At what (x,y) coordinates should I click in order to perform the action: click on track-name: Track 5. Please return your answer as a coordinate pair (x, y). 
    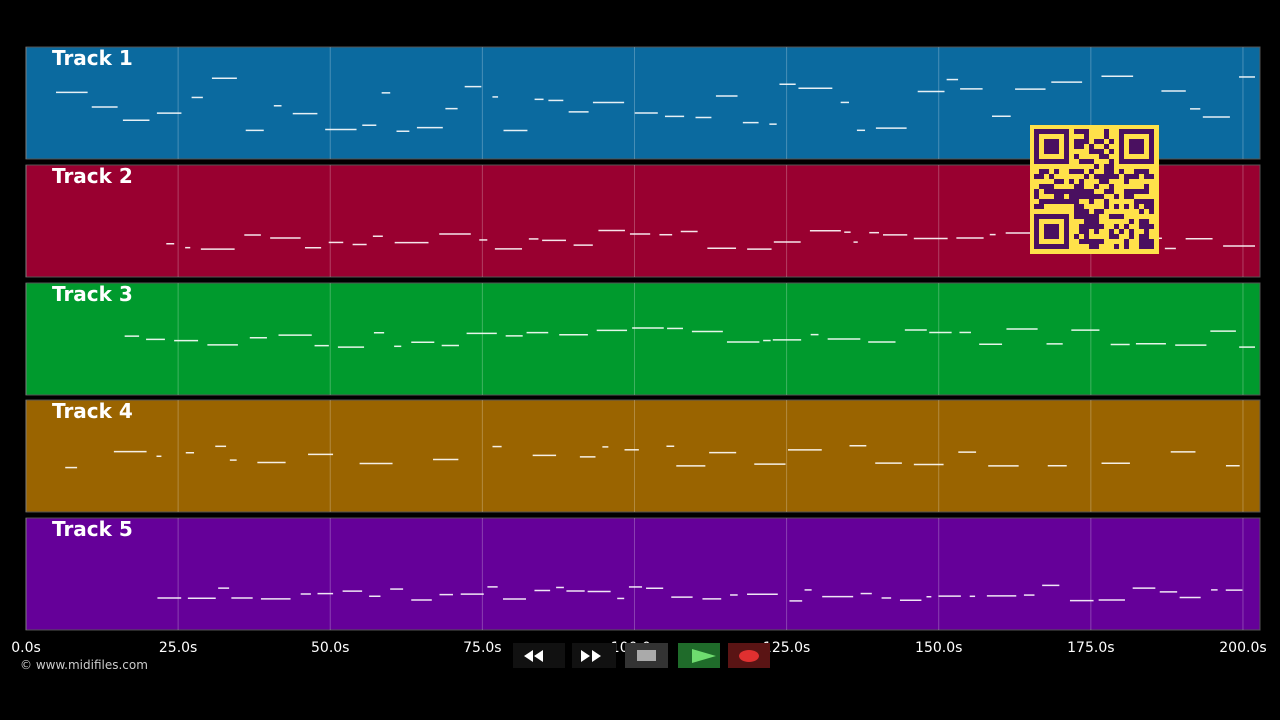
    Looking at the image, I should click on (92, 529).